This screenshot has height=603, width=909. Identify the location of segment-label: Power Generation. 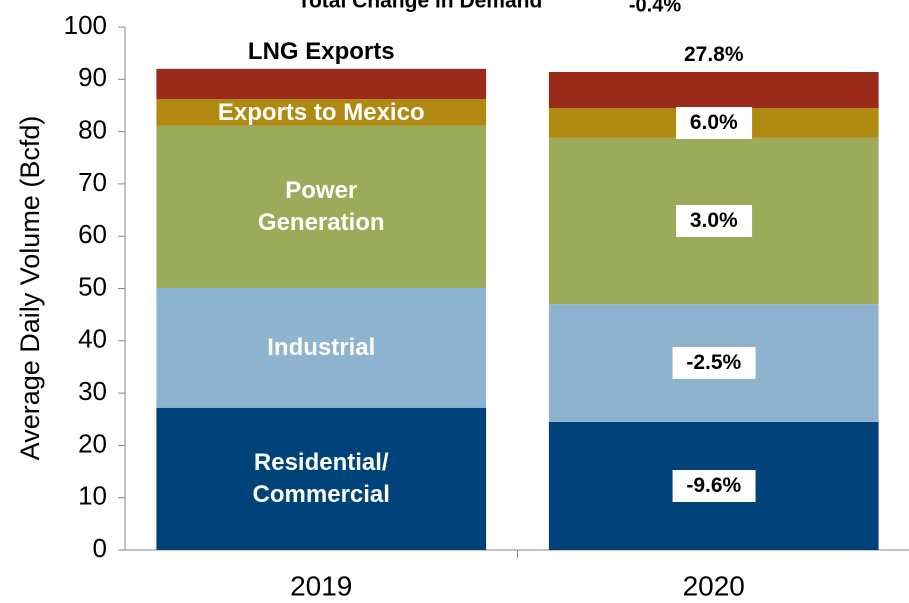
(321, 206).